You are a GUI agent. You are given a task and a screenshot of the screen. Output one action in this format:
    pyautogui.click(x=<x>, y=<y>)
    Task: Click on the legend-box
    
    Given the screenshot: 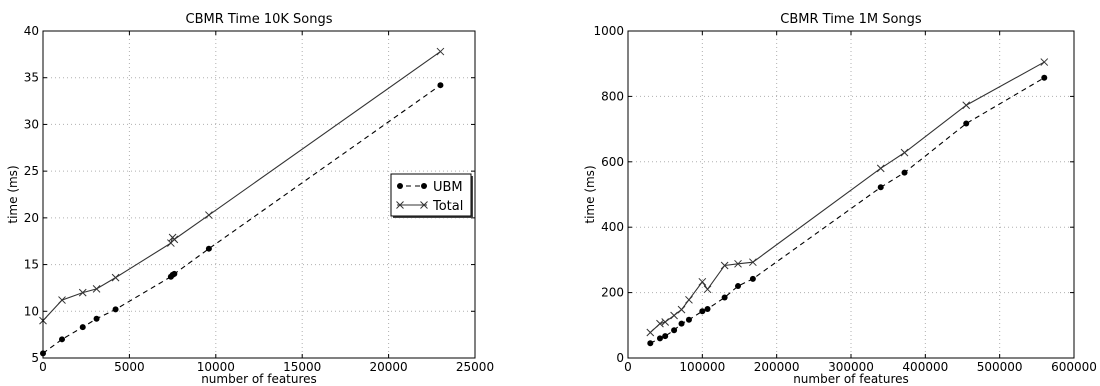 What is the action you would take?
    pyautogui.click(x=431, y=195)
    